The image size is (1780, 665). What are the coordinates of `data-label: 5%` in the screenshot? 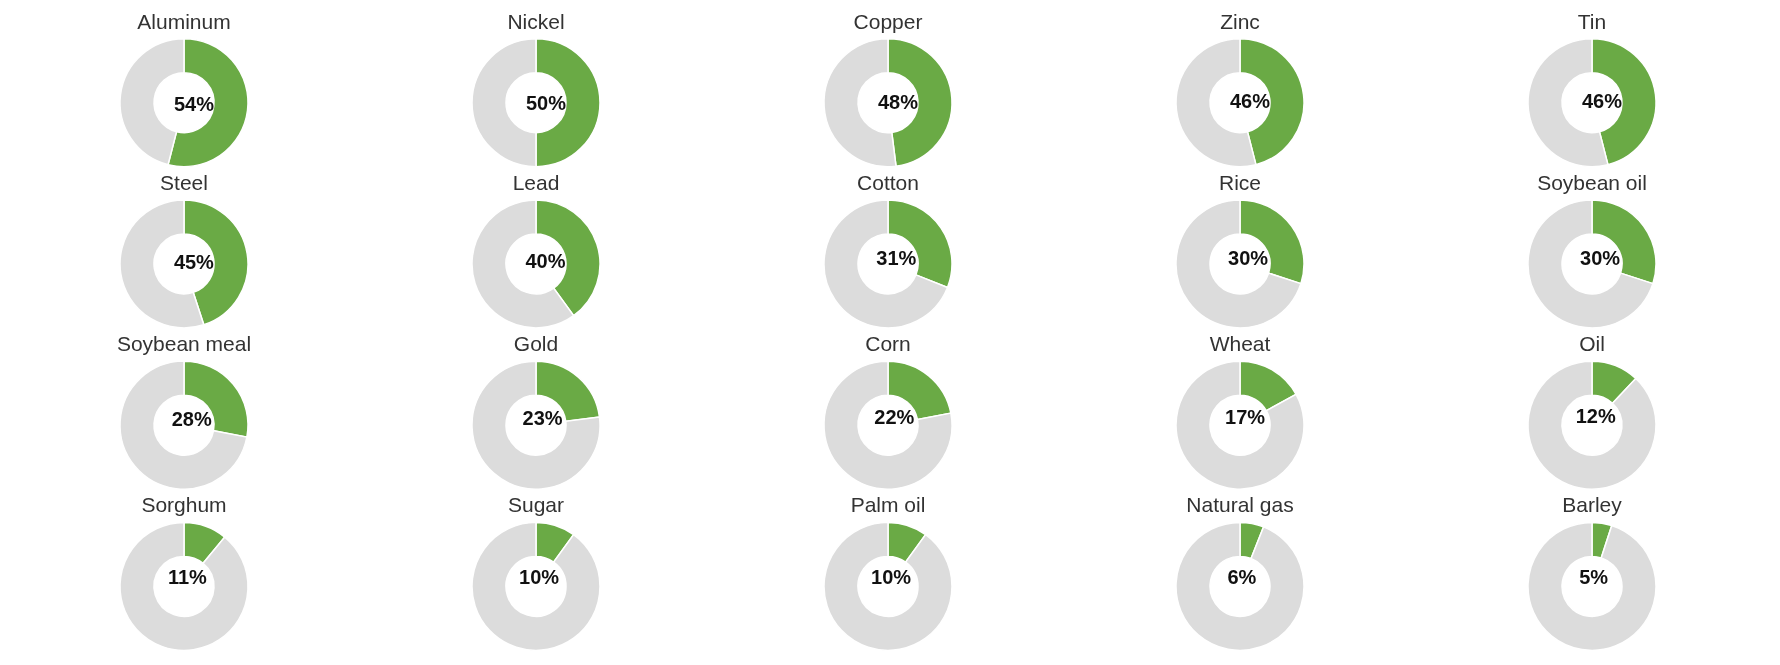 It's located at (1594, 576).